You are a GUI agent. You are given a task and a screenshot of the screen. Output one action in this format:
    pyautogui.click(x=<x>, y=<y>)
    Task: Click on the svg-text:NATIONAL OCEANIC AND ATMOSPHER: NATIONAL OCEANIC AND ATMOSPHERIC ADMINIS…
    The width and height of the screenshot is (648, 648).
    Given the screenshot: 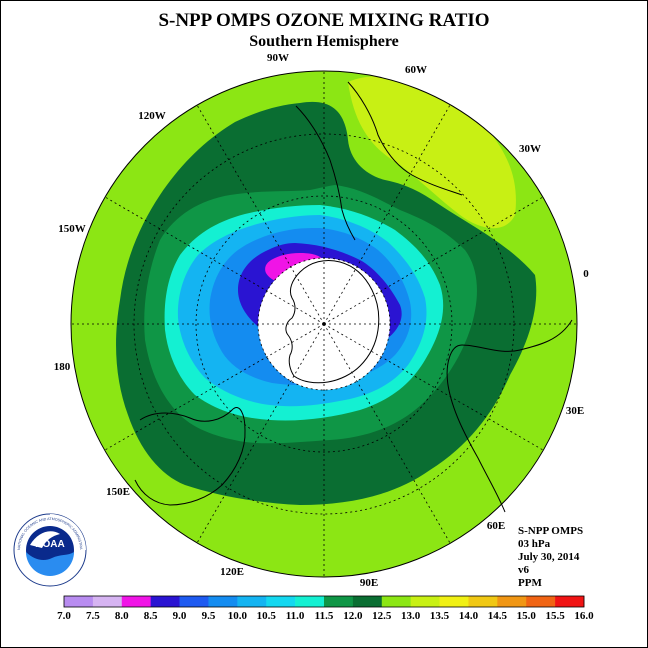 What is the action you would take?
    pyautogui.click(x=41, y=275)
    